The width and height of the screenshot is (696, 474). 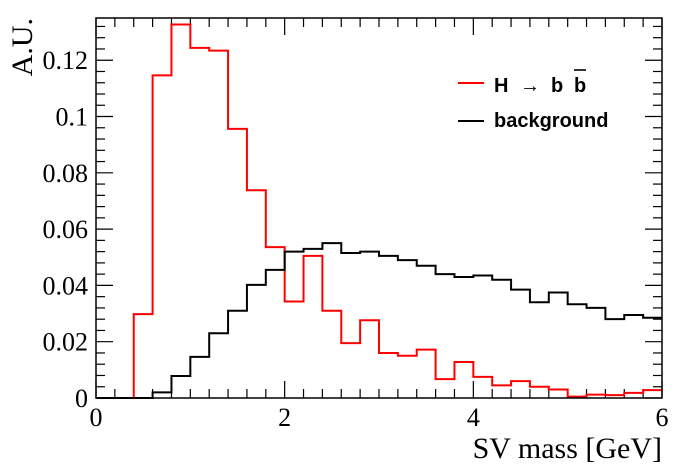 What do you see at coordinates (501, 86) in the screenshot?
I see `legend-label-signal-h: H` at bounding box center [501, 86].